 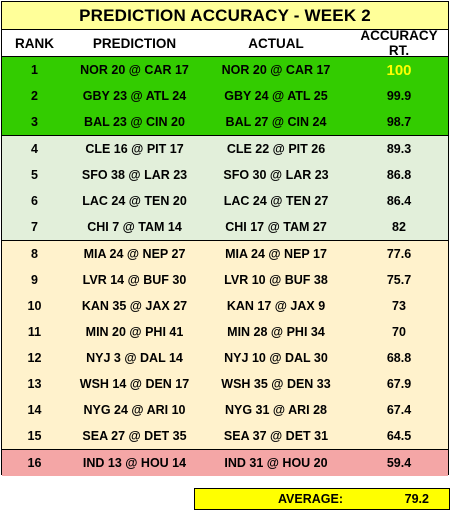 What do you see at coordinates (34, 43) in the screenshot?
I see `header-rank: RANK` at bounding box center [34, 43].